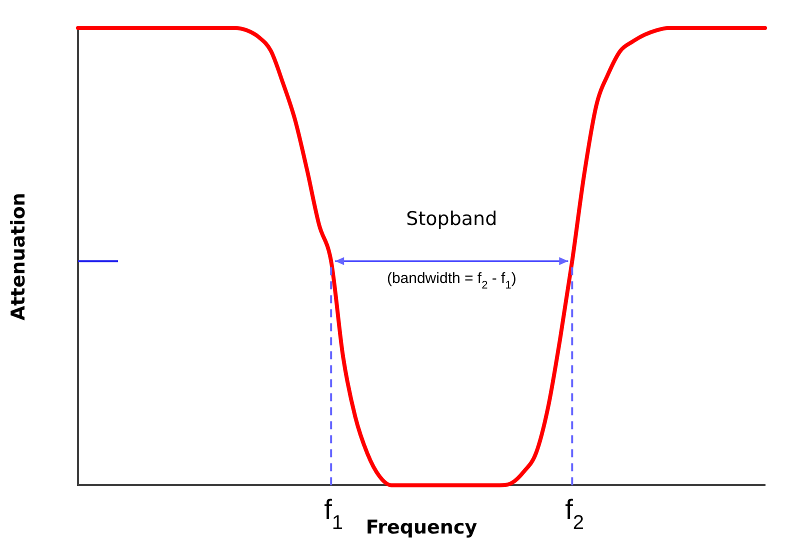 The height and width of the screenshot is (544, 786). What do you see at coordinates (18, 256) in the screenshot?
I see `y-axis-title: Attenuation` at bounding box center [18, 256].